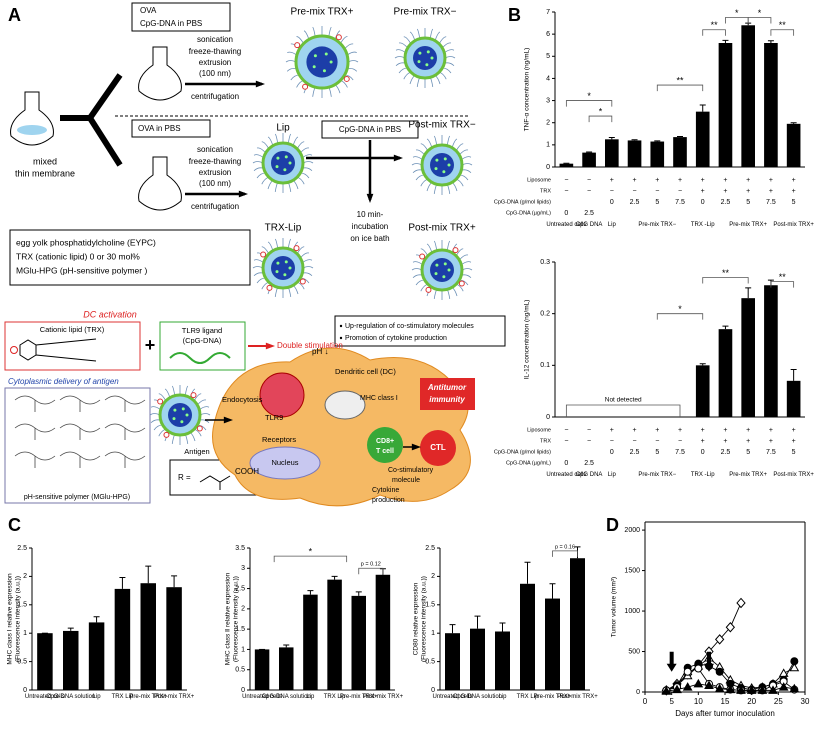 This screenshot has width=815, height=730. Describe the element at coordinates (657, 191) in the screenshot. I see `row-cell: −` at that location.